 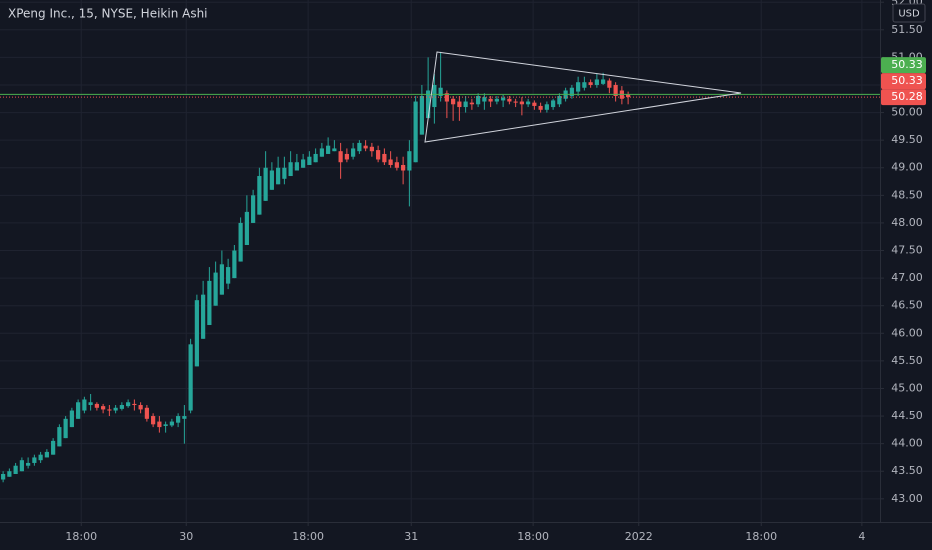 What do you see at coordinates (907, 387) in the screenshot?
I see `y-tick-label: 45.00` at bounding box center [907, 387].